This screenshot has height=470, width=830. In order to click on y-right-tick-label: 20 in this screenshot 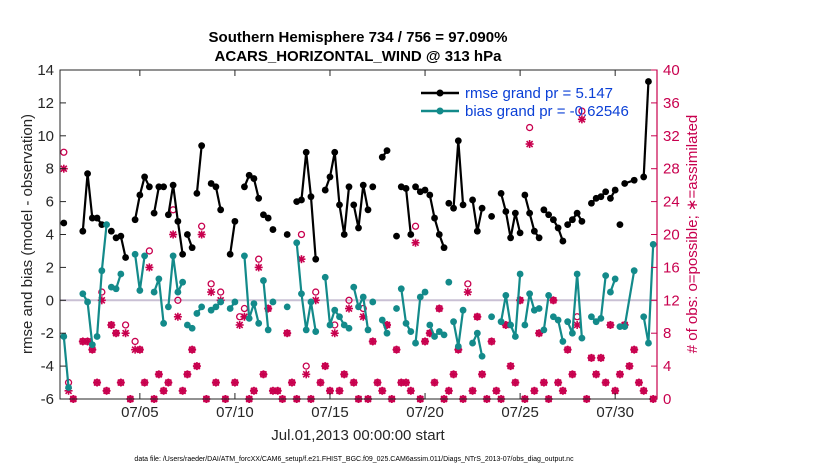, I will do `click(671, 235)`.